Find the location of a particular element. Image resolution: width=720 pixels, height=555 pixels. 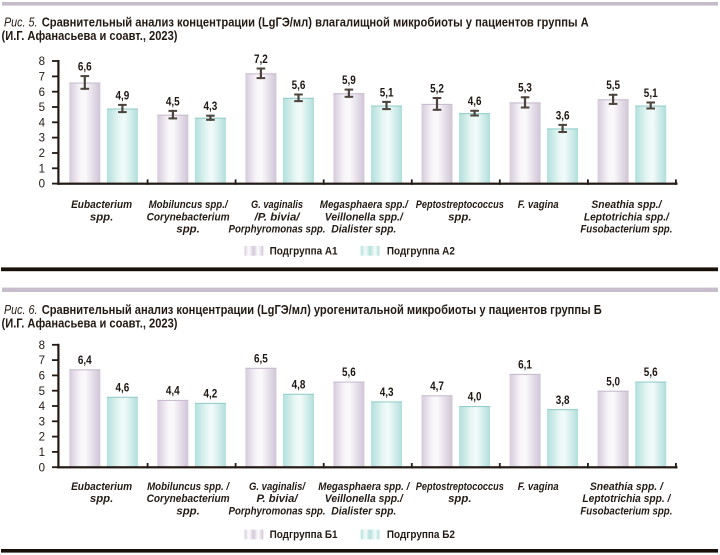

svg-text: Рис. 5. is located at coordinates (21, 21).